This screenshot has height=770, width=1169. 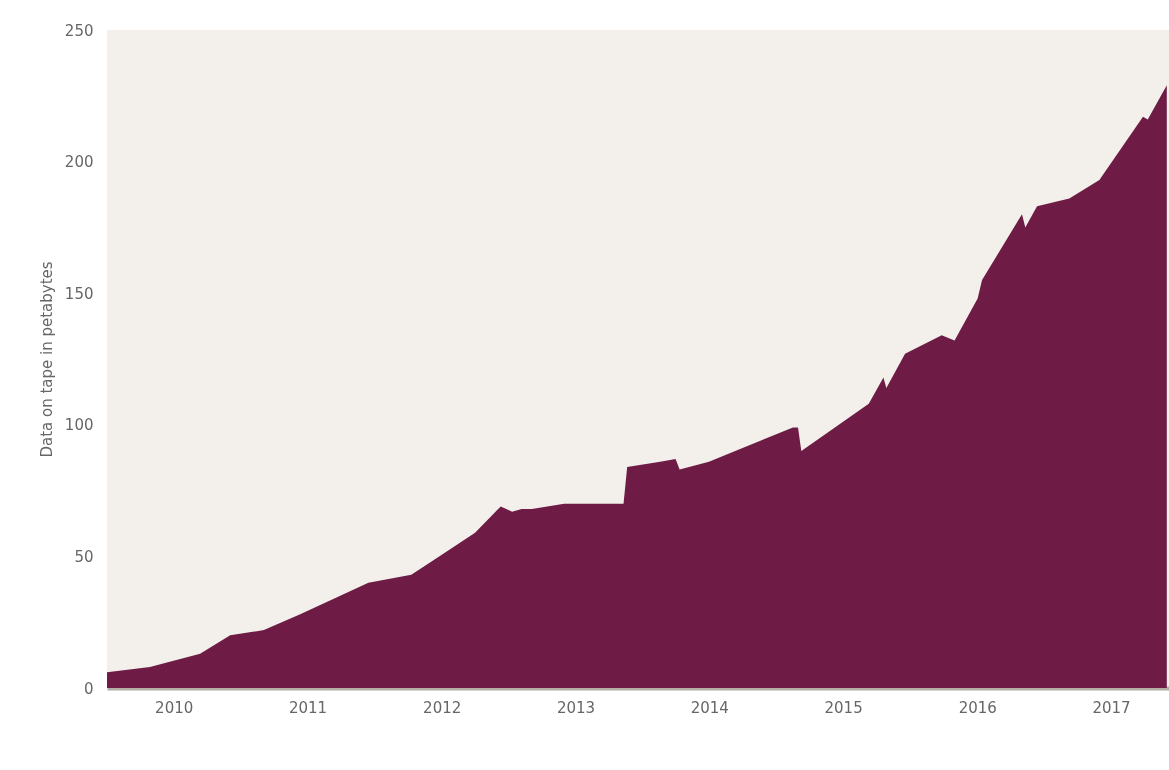 What do you see at coordinates (84, 556) in the screenshot?
I see `y-tick-label: 50` at bounding box center [84, 556].